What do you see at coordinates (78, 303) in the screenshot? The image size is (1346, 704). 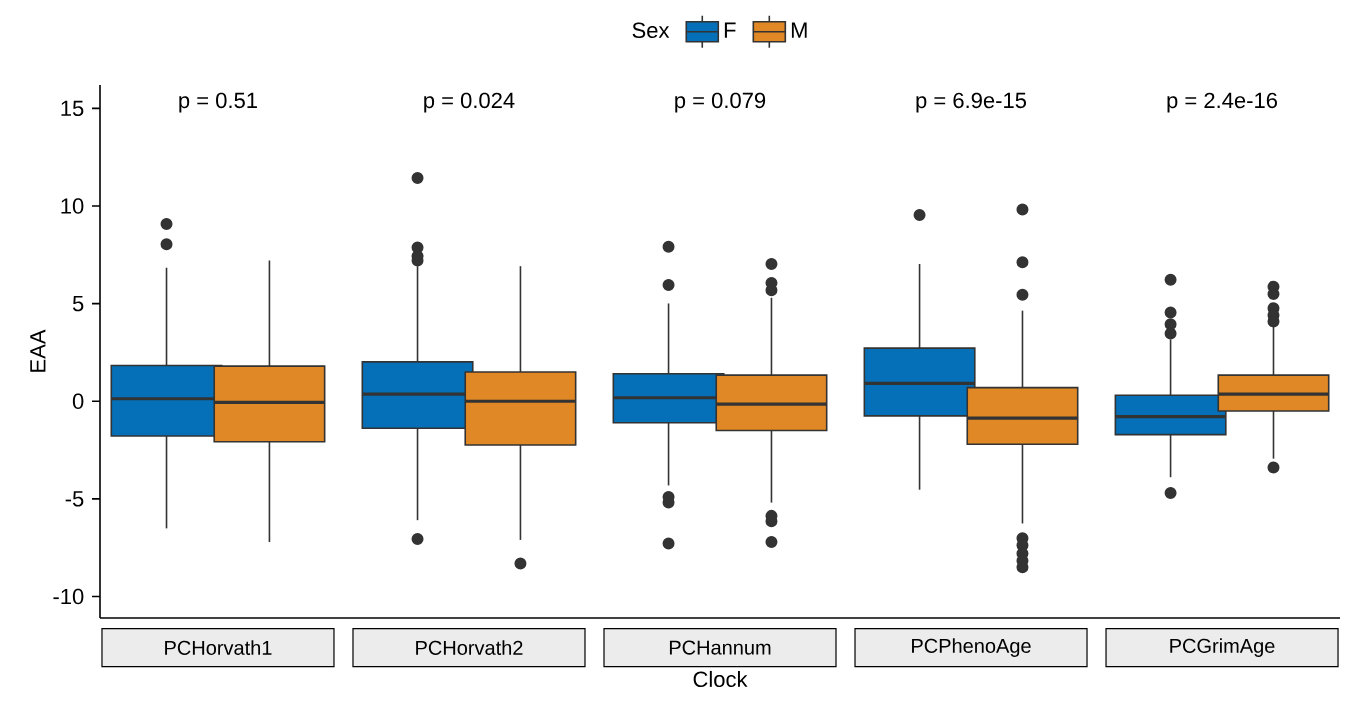 I see `y-tick-label: 5` at bounding box center [78, 303].